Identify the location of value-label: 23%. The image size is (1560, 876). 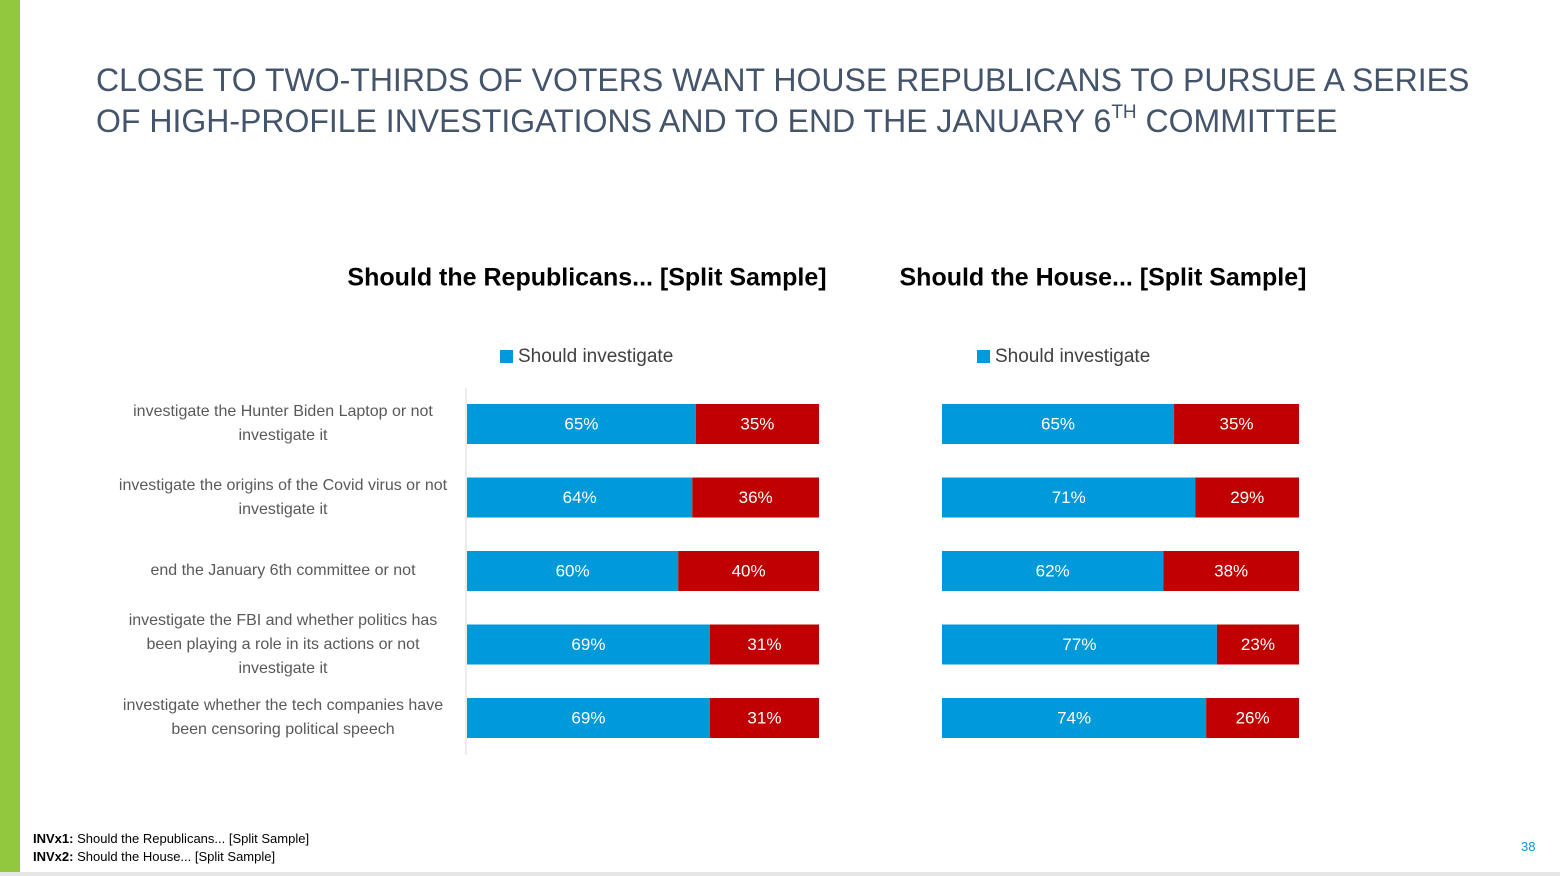
(1258, 644).